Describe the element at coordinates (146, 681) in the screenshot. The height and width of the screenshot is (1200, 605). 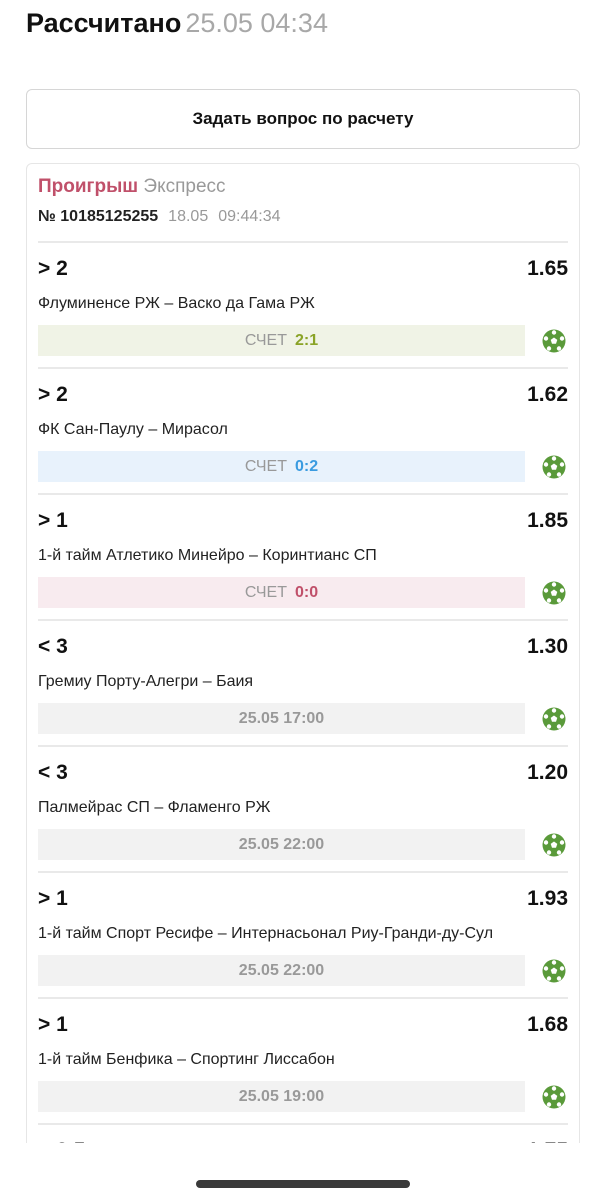
I see `match-name: Гремиу Порту-Алегри – Баия` at that location.